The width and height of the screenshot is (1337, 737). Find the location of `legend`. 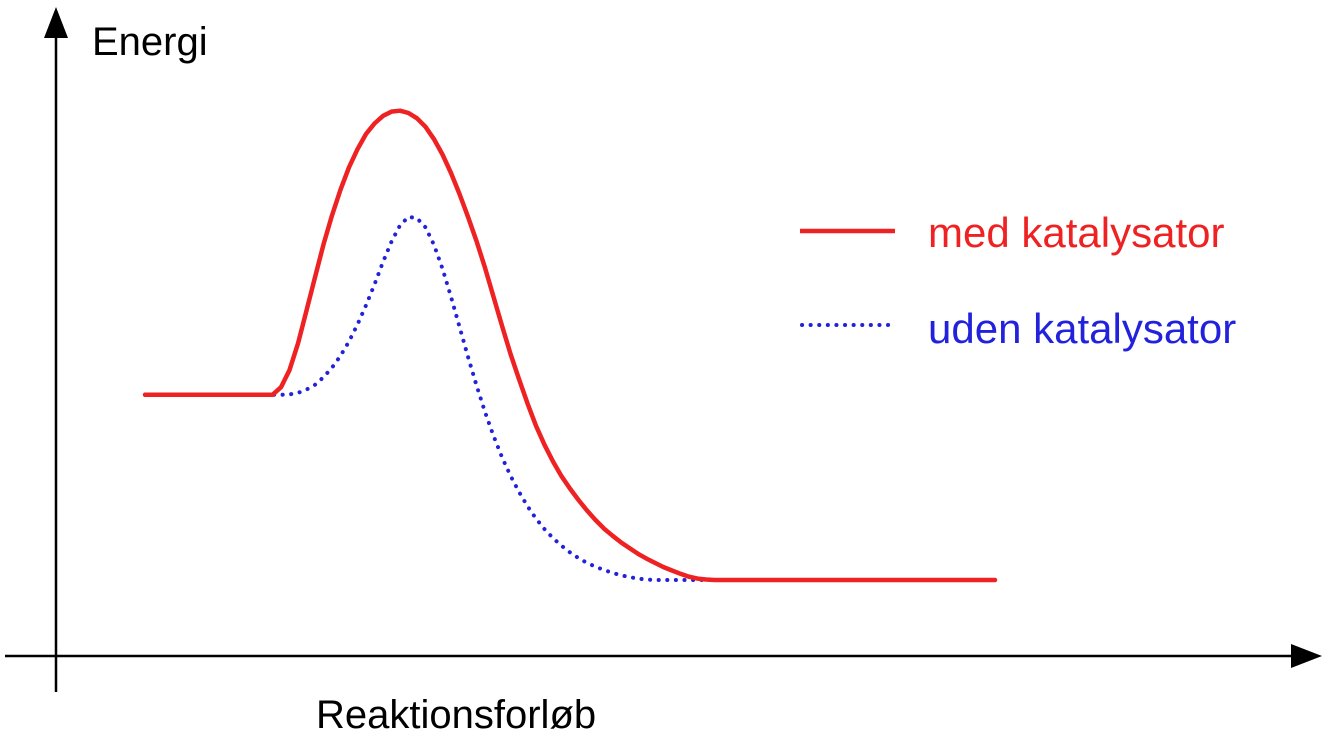

legend is located at coordinates (847, 277).